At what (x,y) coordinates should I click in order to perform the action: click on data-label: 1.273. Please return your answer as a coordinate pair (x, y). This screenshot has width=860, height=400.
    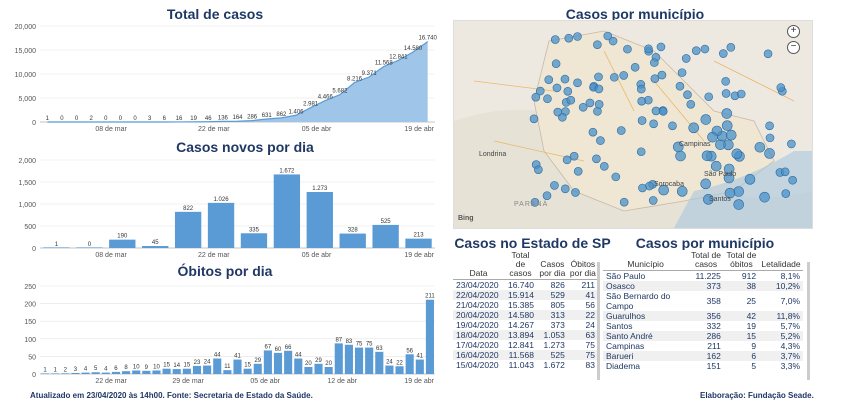
    Looking at the image, I should click on (320, 189).